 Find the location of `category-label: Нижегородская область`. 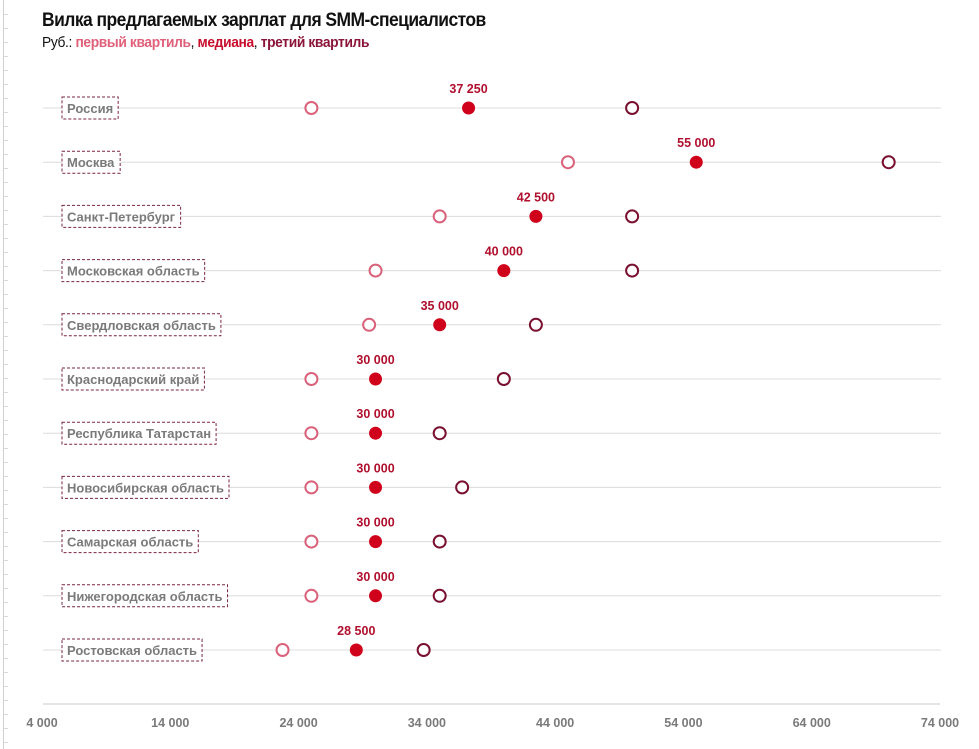

category-label: Нижегородская область is located at coordinates (145, 596).